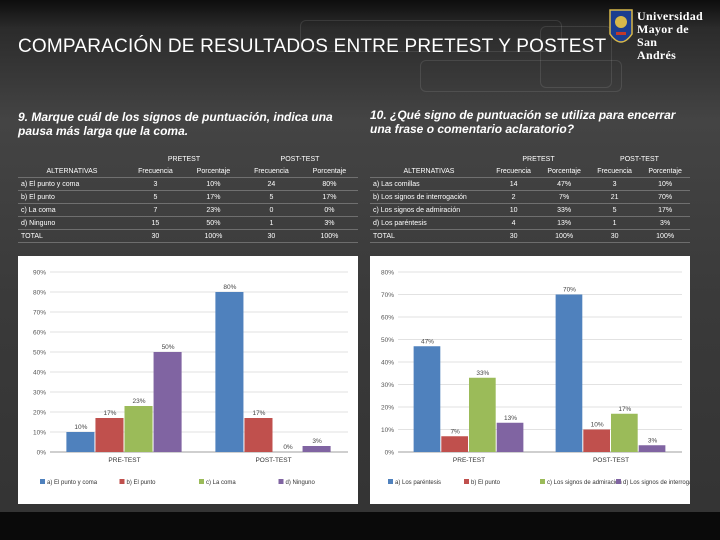  Describe the element at coordinates (564, 210) in the screenshot. I see `table-cell: 33%` at that location.